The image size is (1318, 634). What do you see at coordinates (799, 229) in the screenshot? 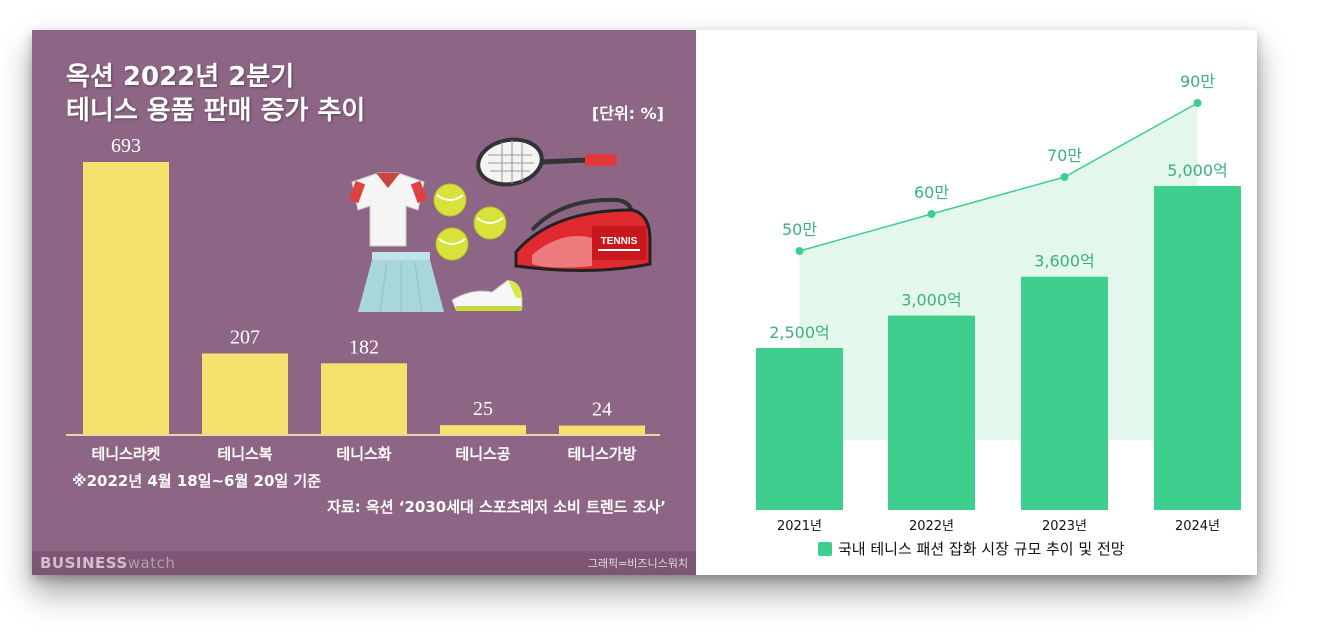
I see `trend-value-label: 50만` at bounding box center [799, 229].